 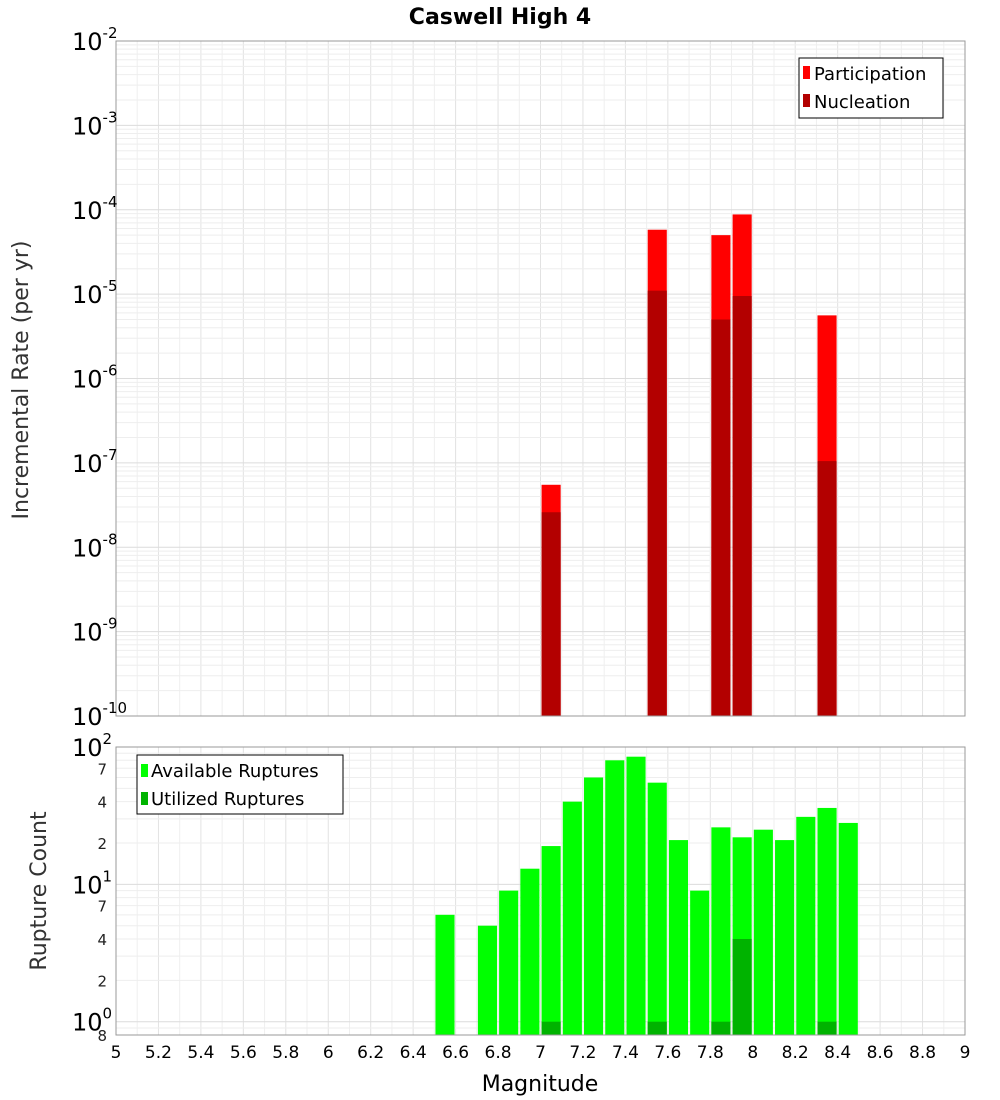 What do you see at coordinates (498, 1053) in the screenshot?
I see `x-tick-label: 6.8` at bounding box center [498, 1053].